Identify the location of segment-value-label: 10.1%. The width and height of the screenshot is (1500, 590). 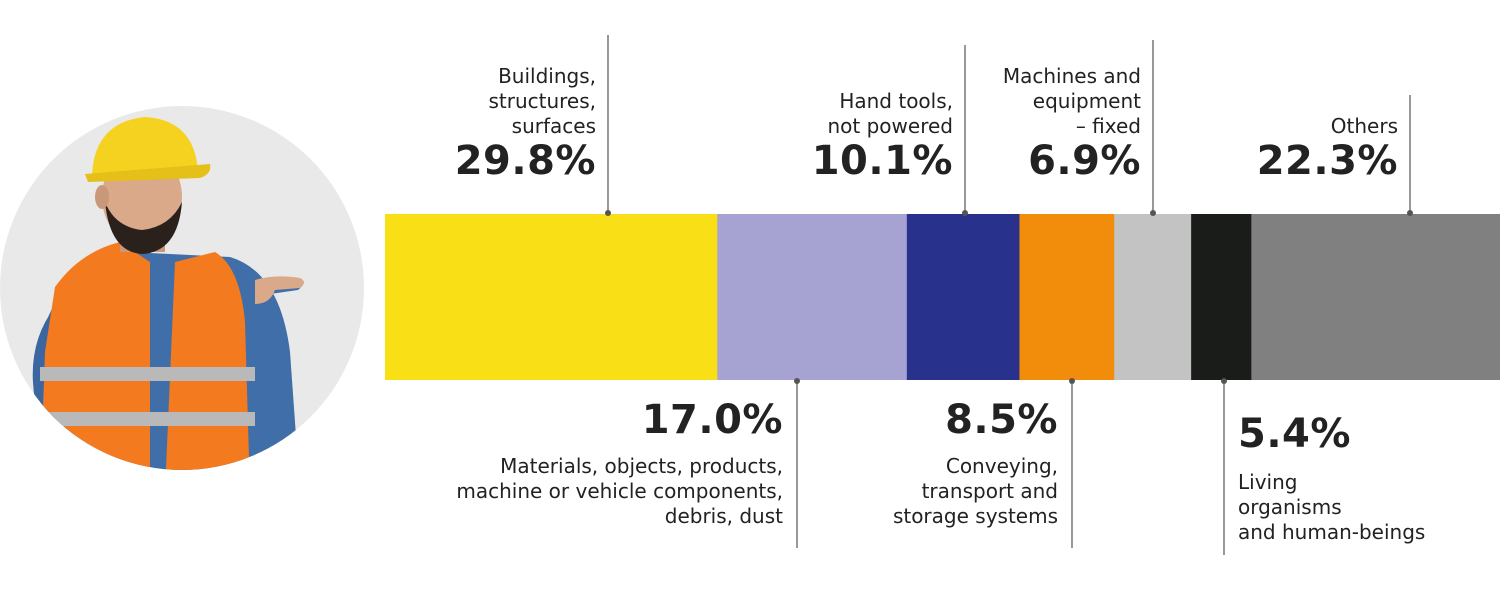
(882, 161).